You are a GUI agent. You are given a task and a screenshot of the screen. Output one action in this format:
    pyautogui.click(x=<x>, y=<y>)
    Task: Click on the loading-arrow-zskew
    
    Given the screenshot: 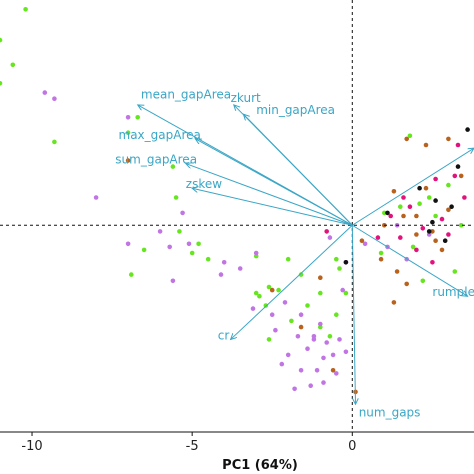 What is the action you would take?
    pyautogui.click(x=272, y=207)
    